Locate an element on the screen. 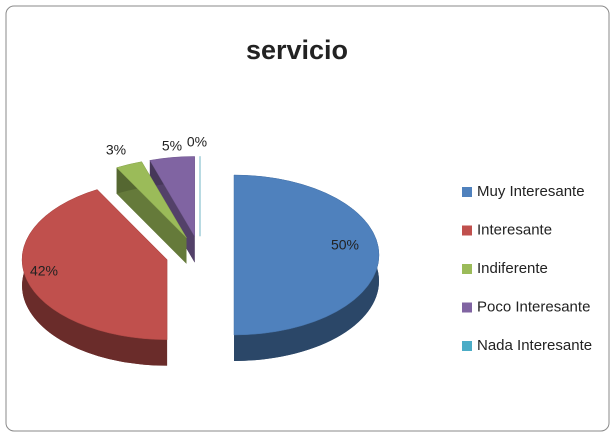 Image resolution: width=615 pixels, height=437 pixels. data-label: 3% is located at coordinates (116, 150).